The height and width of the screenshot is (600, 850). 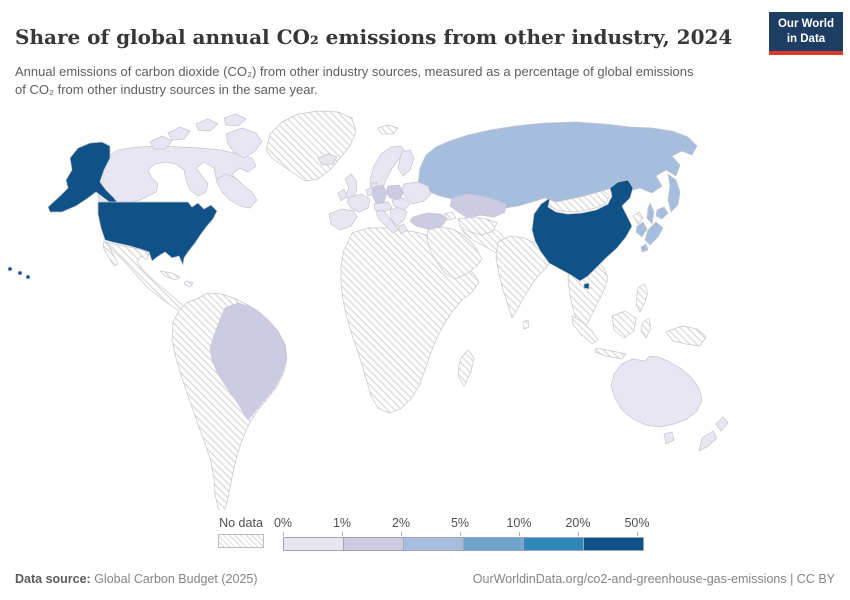 I want to click on owid-logo-line1: Our World, so click(x=805, y=24).